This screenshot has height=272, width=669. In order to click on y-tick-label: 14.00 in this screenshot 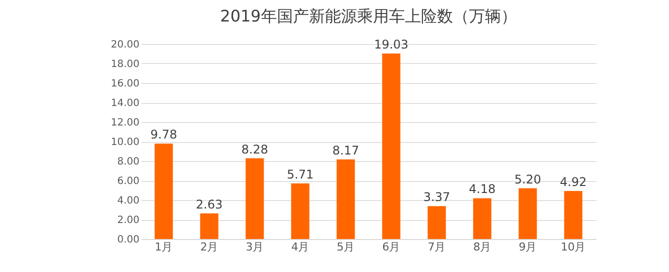, I will do `click(125, 103)`.